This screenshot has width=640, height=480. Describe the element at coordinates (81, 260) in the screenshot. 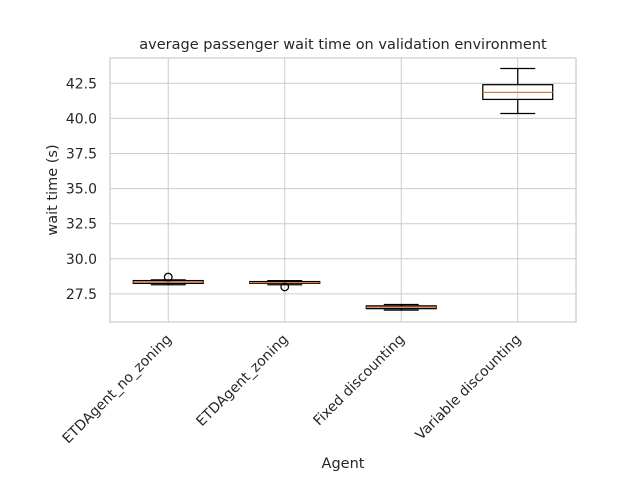

I see `y-tick-label: 30.0` at that location.